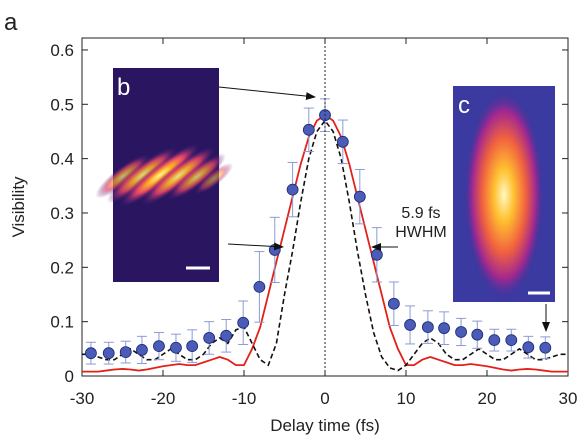 This screenshot has height=442, width=581. What do you see at coordinates (62, 213) in the screenshot?
I see `y-tick-label: 0.3` at bounding box center [62, 213].